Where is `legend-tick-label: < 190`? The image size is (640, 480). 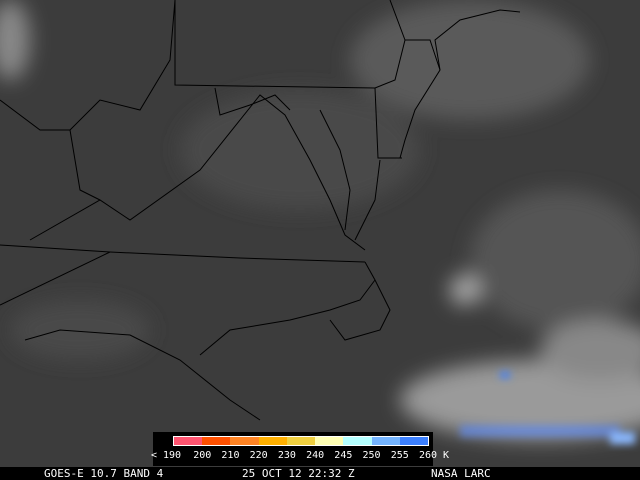 legend-tick-label: < 190 is located at coordinates (166, 455).